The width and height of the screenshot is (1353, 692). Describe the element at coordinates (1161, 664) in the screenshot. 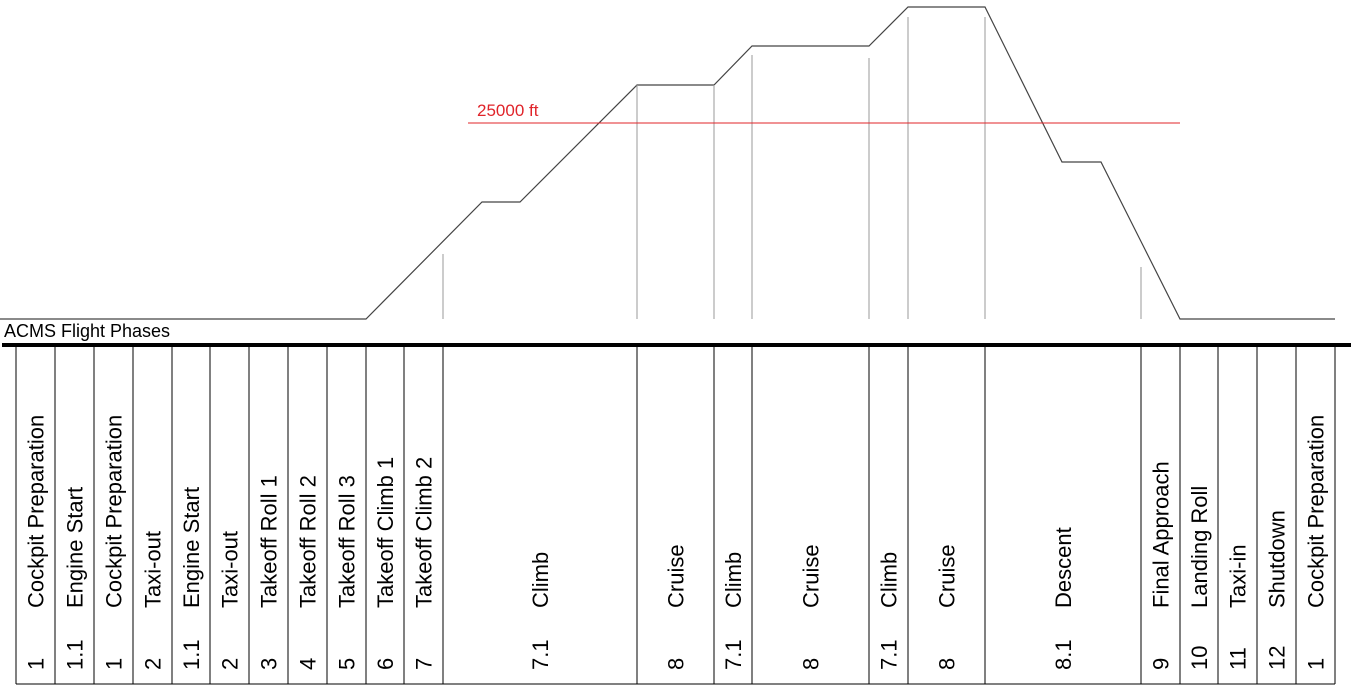

I see `phase-number: 9` at that location.